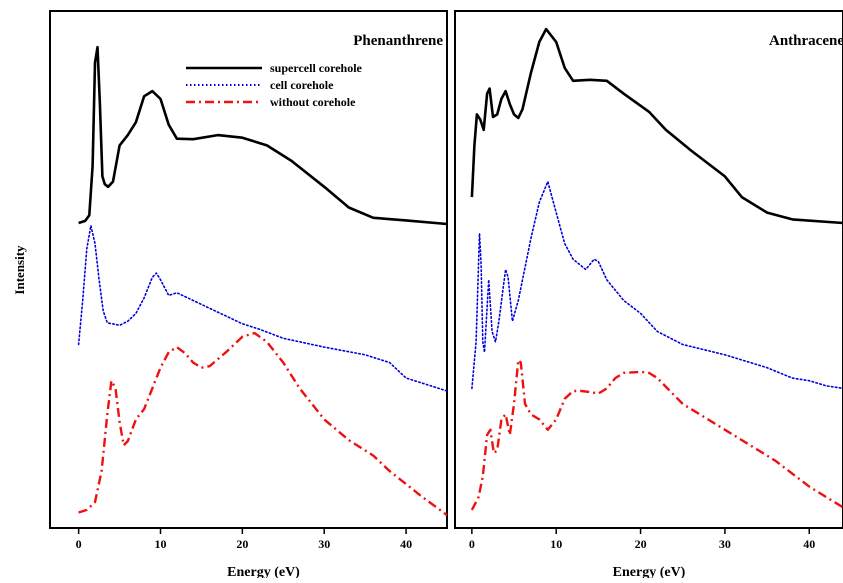 This screenshot has width=843, height=583. I want to click on series-line-1-cell-corehole, so click(262, 308).